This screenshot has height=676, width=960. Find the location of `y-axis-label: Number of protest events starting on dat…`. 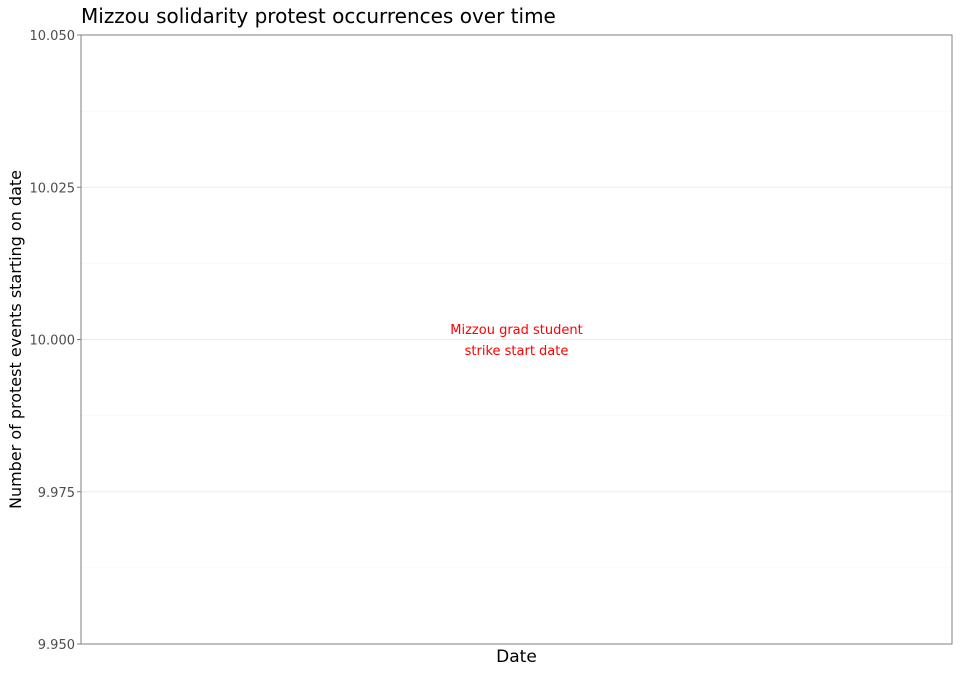

y-axis-label: Number of protest events starting on dat… is located at coordinates (15, 339).